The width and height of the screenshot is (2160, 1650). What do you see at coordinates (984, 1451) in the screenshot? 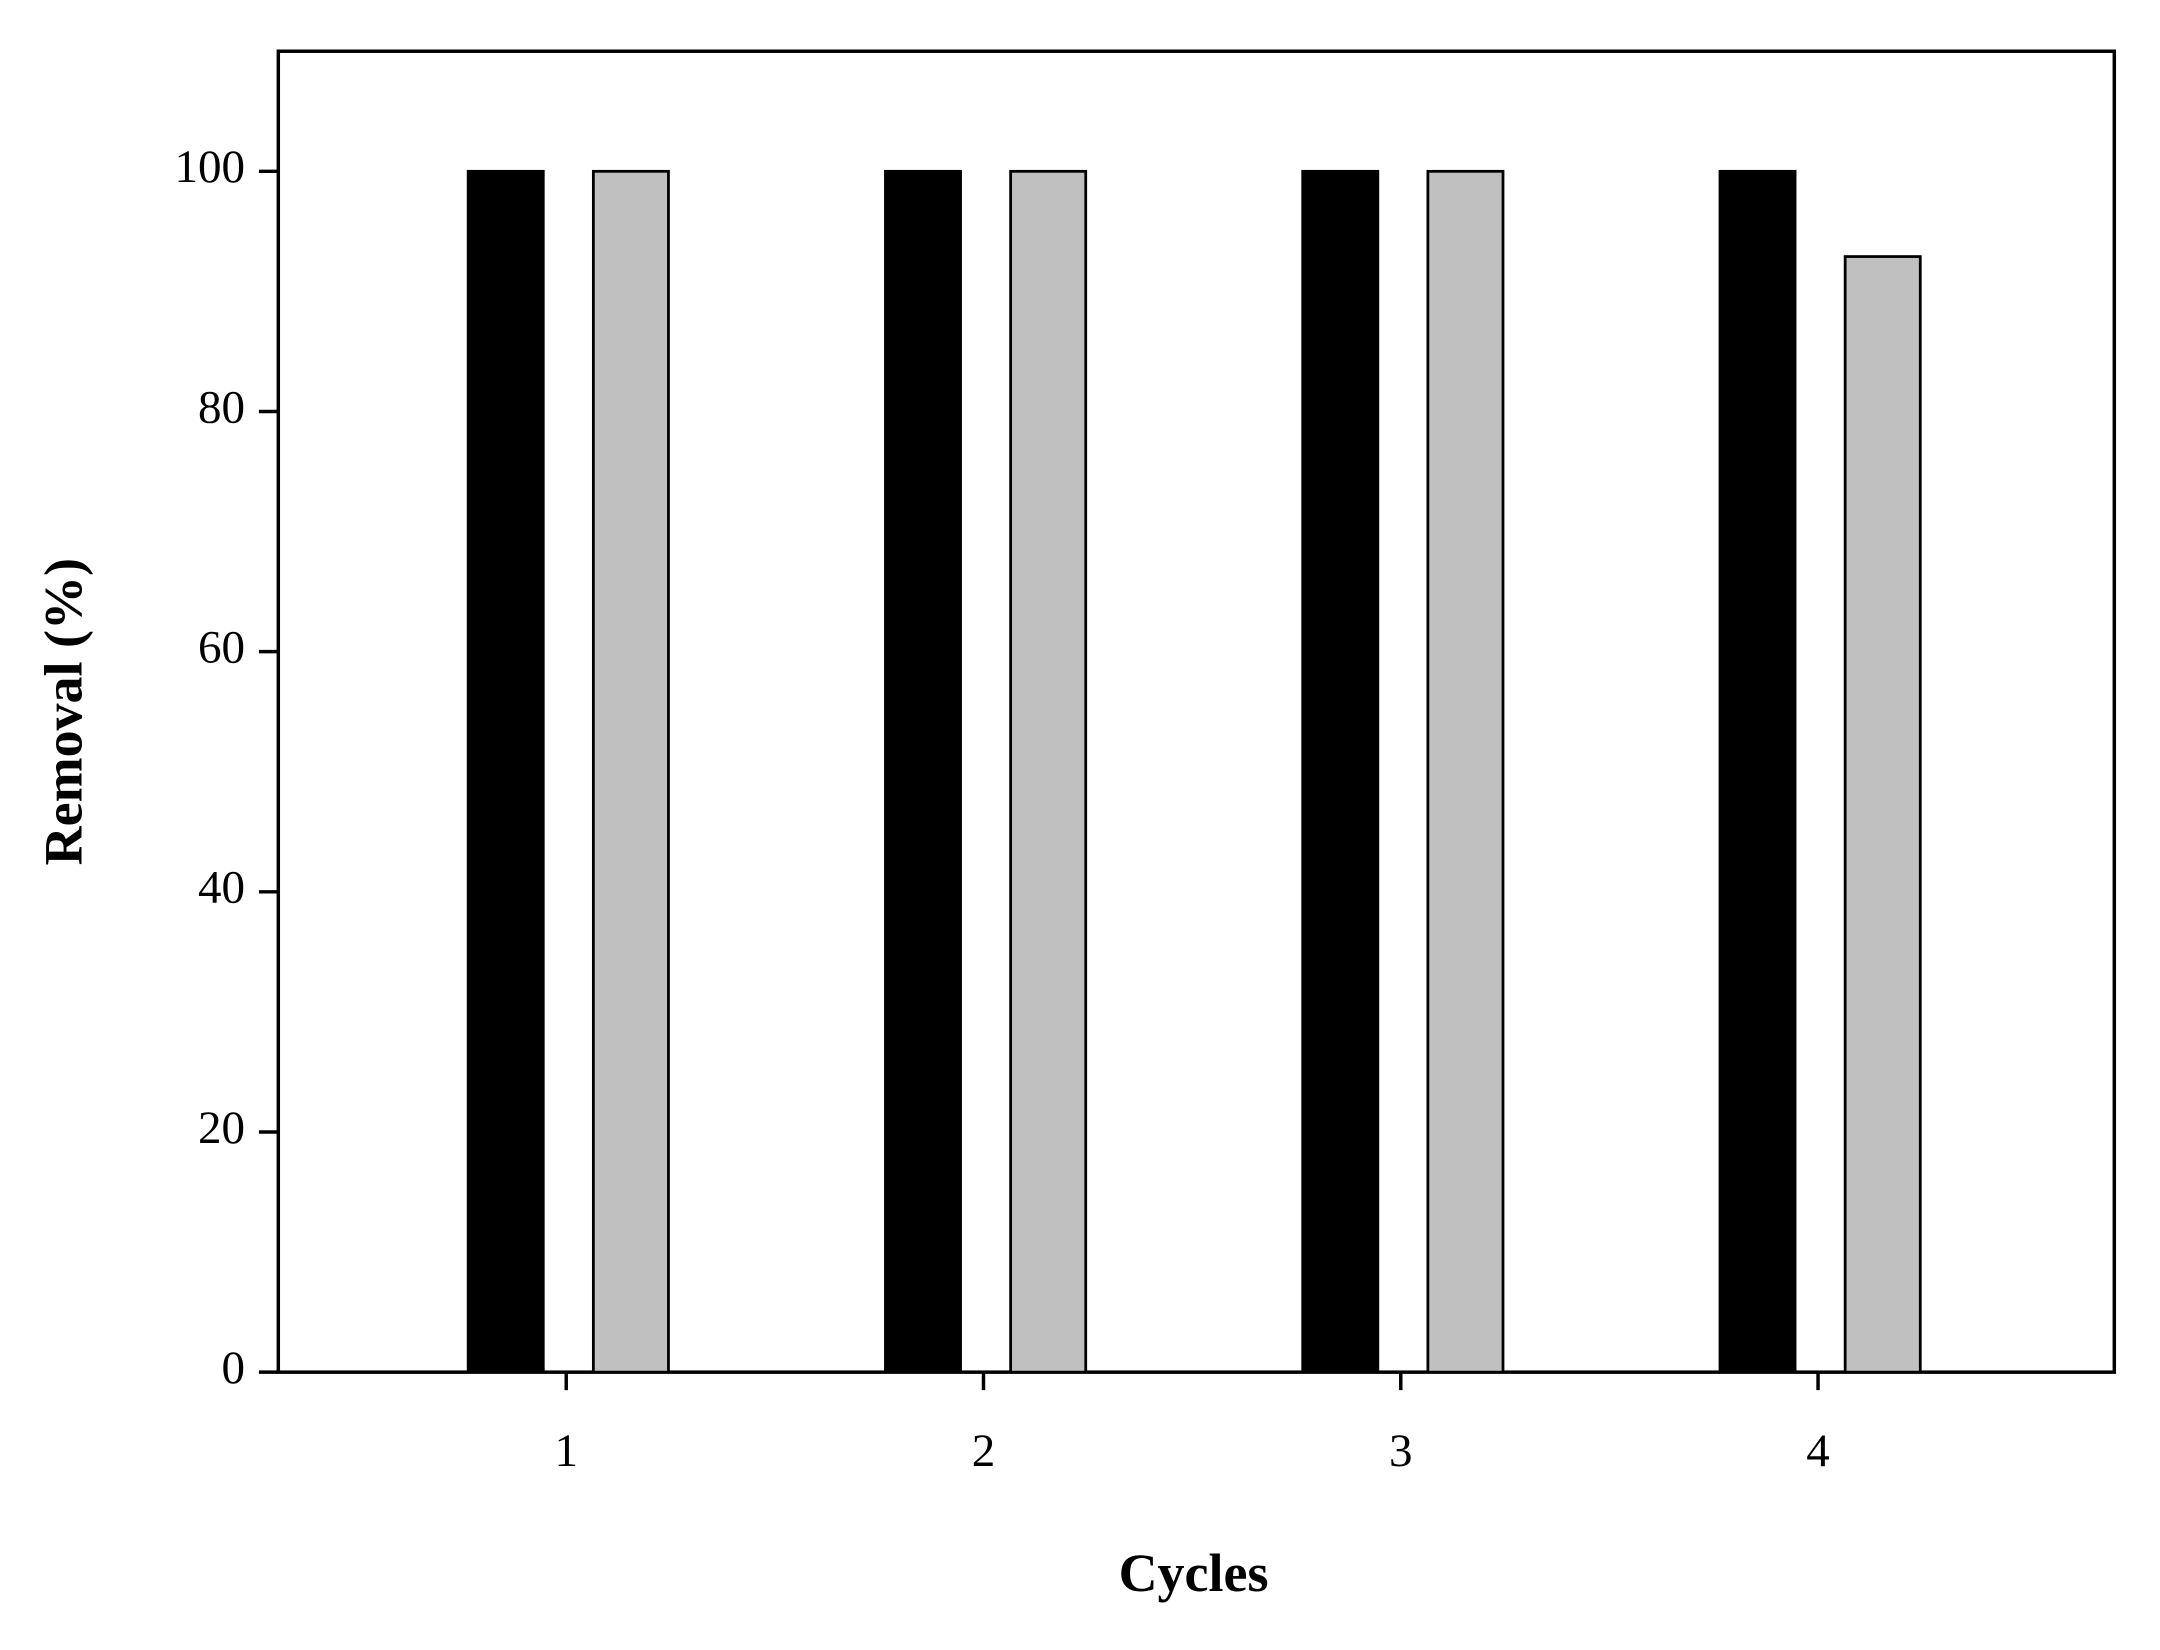
I see `x-tick-label: 2` at bounding box center [984, 1451].